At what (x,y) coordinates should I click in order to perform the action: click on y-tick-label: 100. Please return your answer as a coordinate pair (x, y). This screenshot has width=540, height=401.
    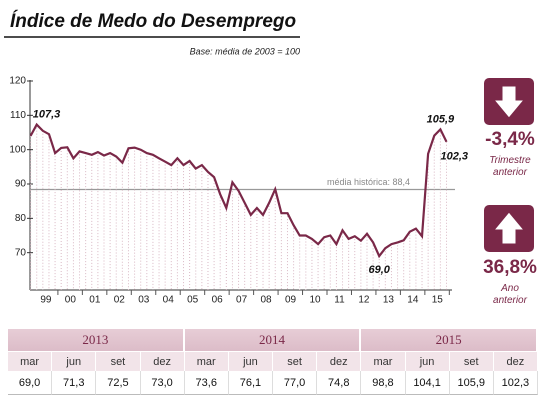
    Looking at the image, I should click on (17, 149).